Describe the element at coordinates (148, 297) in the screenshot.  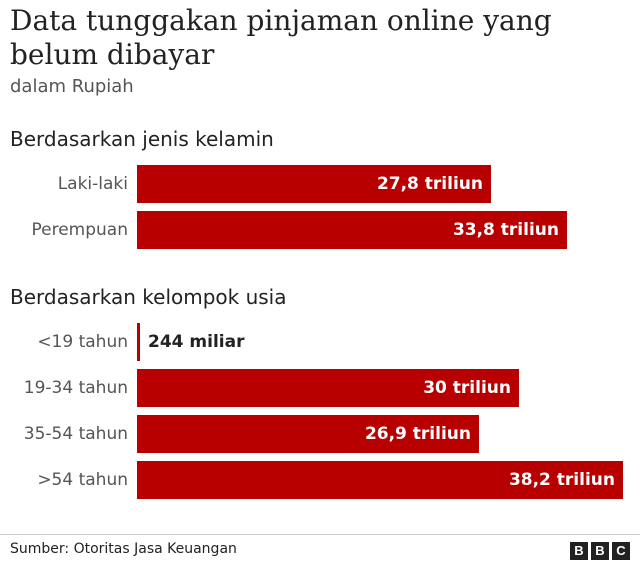
I see `section-title-2: Berdasarkan kelompok usia` at that location.